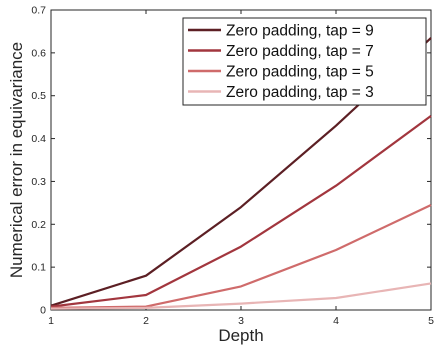 This screenshot has width=436, height=349. What do you see at coordinates (16, 160) in the screenshot?
I see `y-axis-title: Numerical error in equivariance` at bounding box center [16, 160].